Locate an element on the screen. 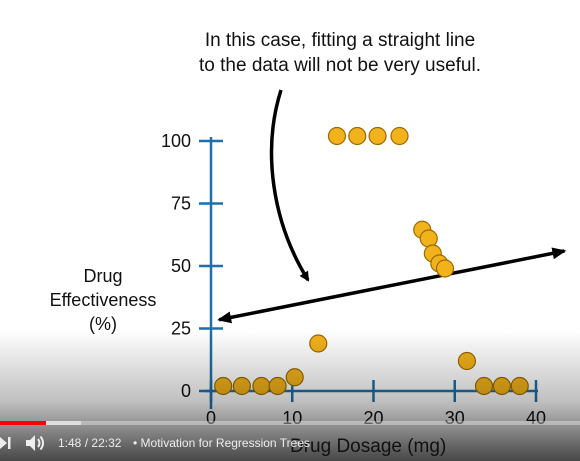 The width and height of the screenshot is (580, 461). volume-icon is located at coordinates (36, 444).